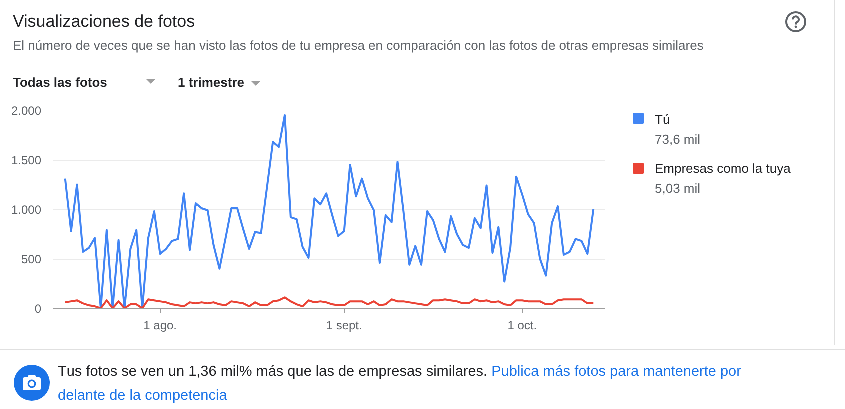 The width and height of the screenshot is (845, 409). What do you see at coordinates (678, 189) in the screenshot?
I see `text: 5,03 mil` at bounding box center [678, 189].